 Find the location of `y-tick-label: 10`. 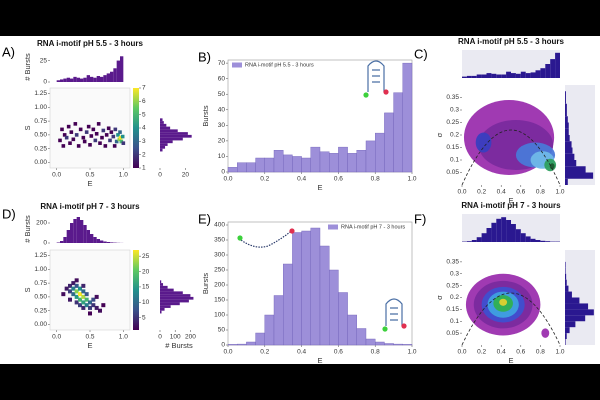

y-tick-label: 10 is located at coordinates (222, 156).